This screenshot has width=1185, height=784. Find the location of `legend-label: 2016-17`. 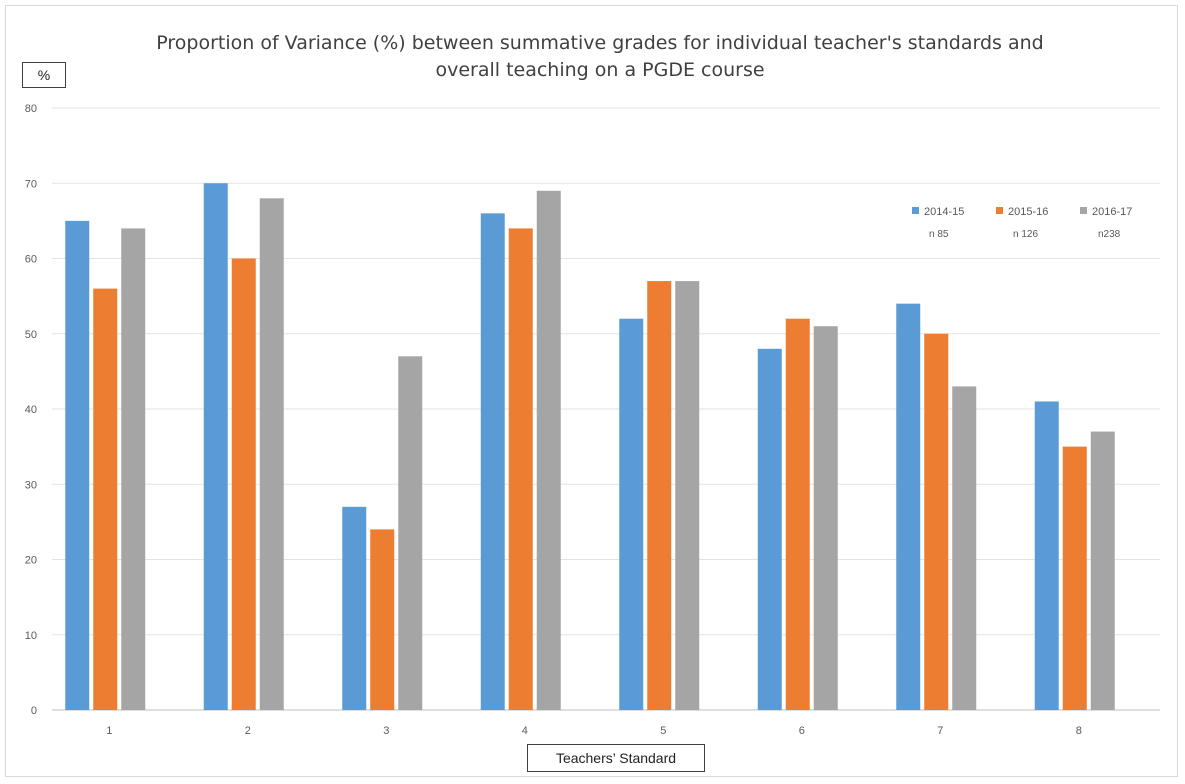

legend-label: 2016-17 is located at coordinates (1112, 212).